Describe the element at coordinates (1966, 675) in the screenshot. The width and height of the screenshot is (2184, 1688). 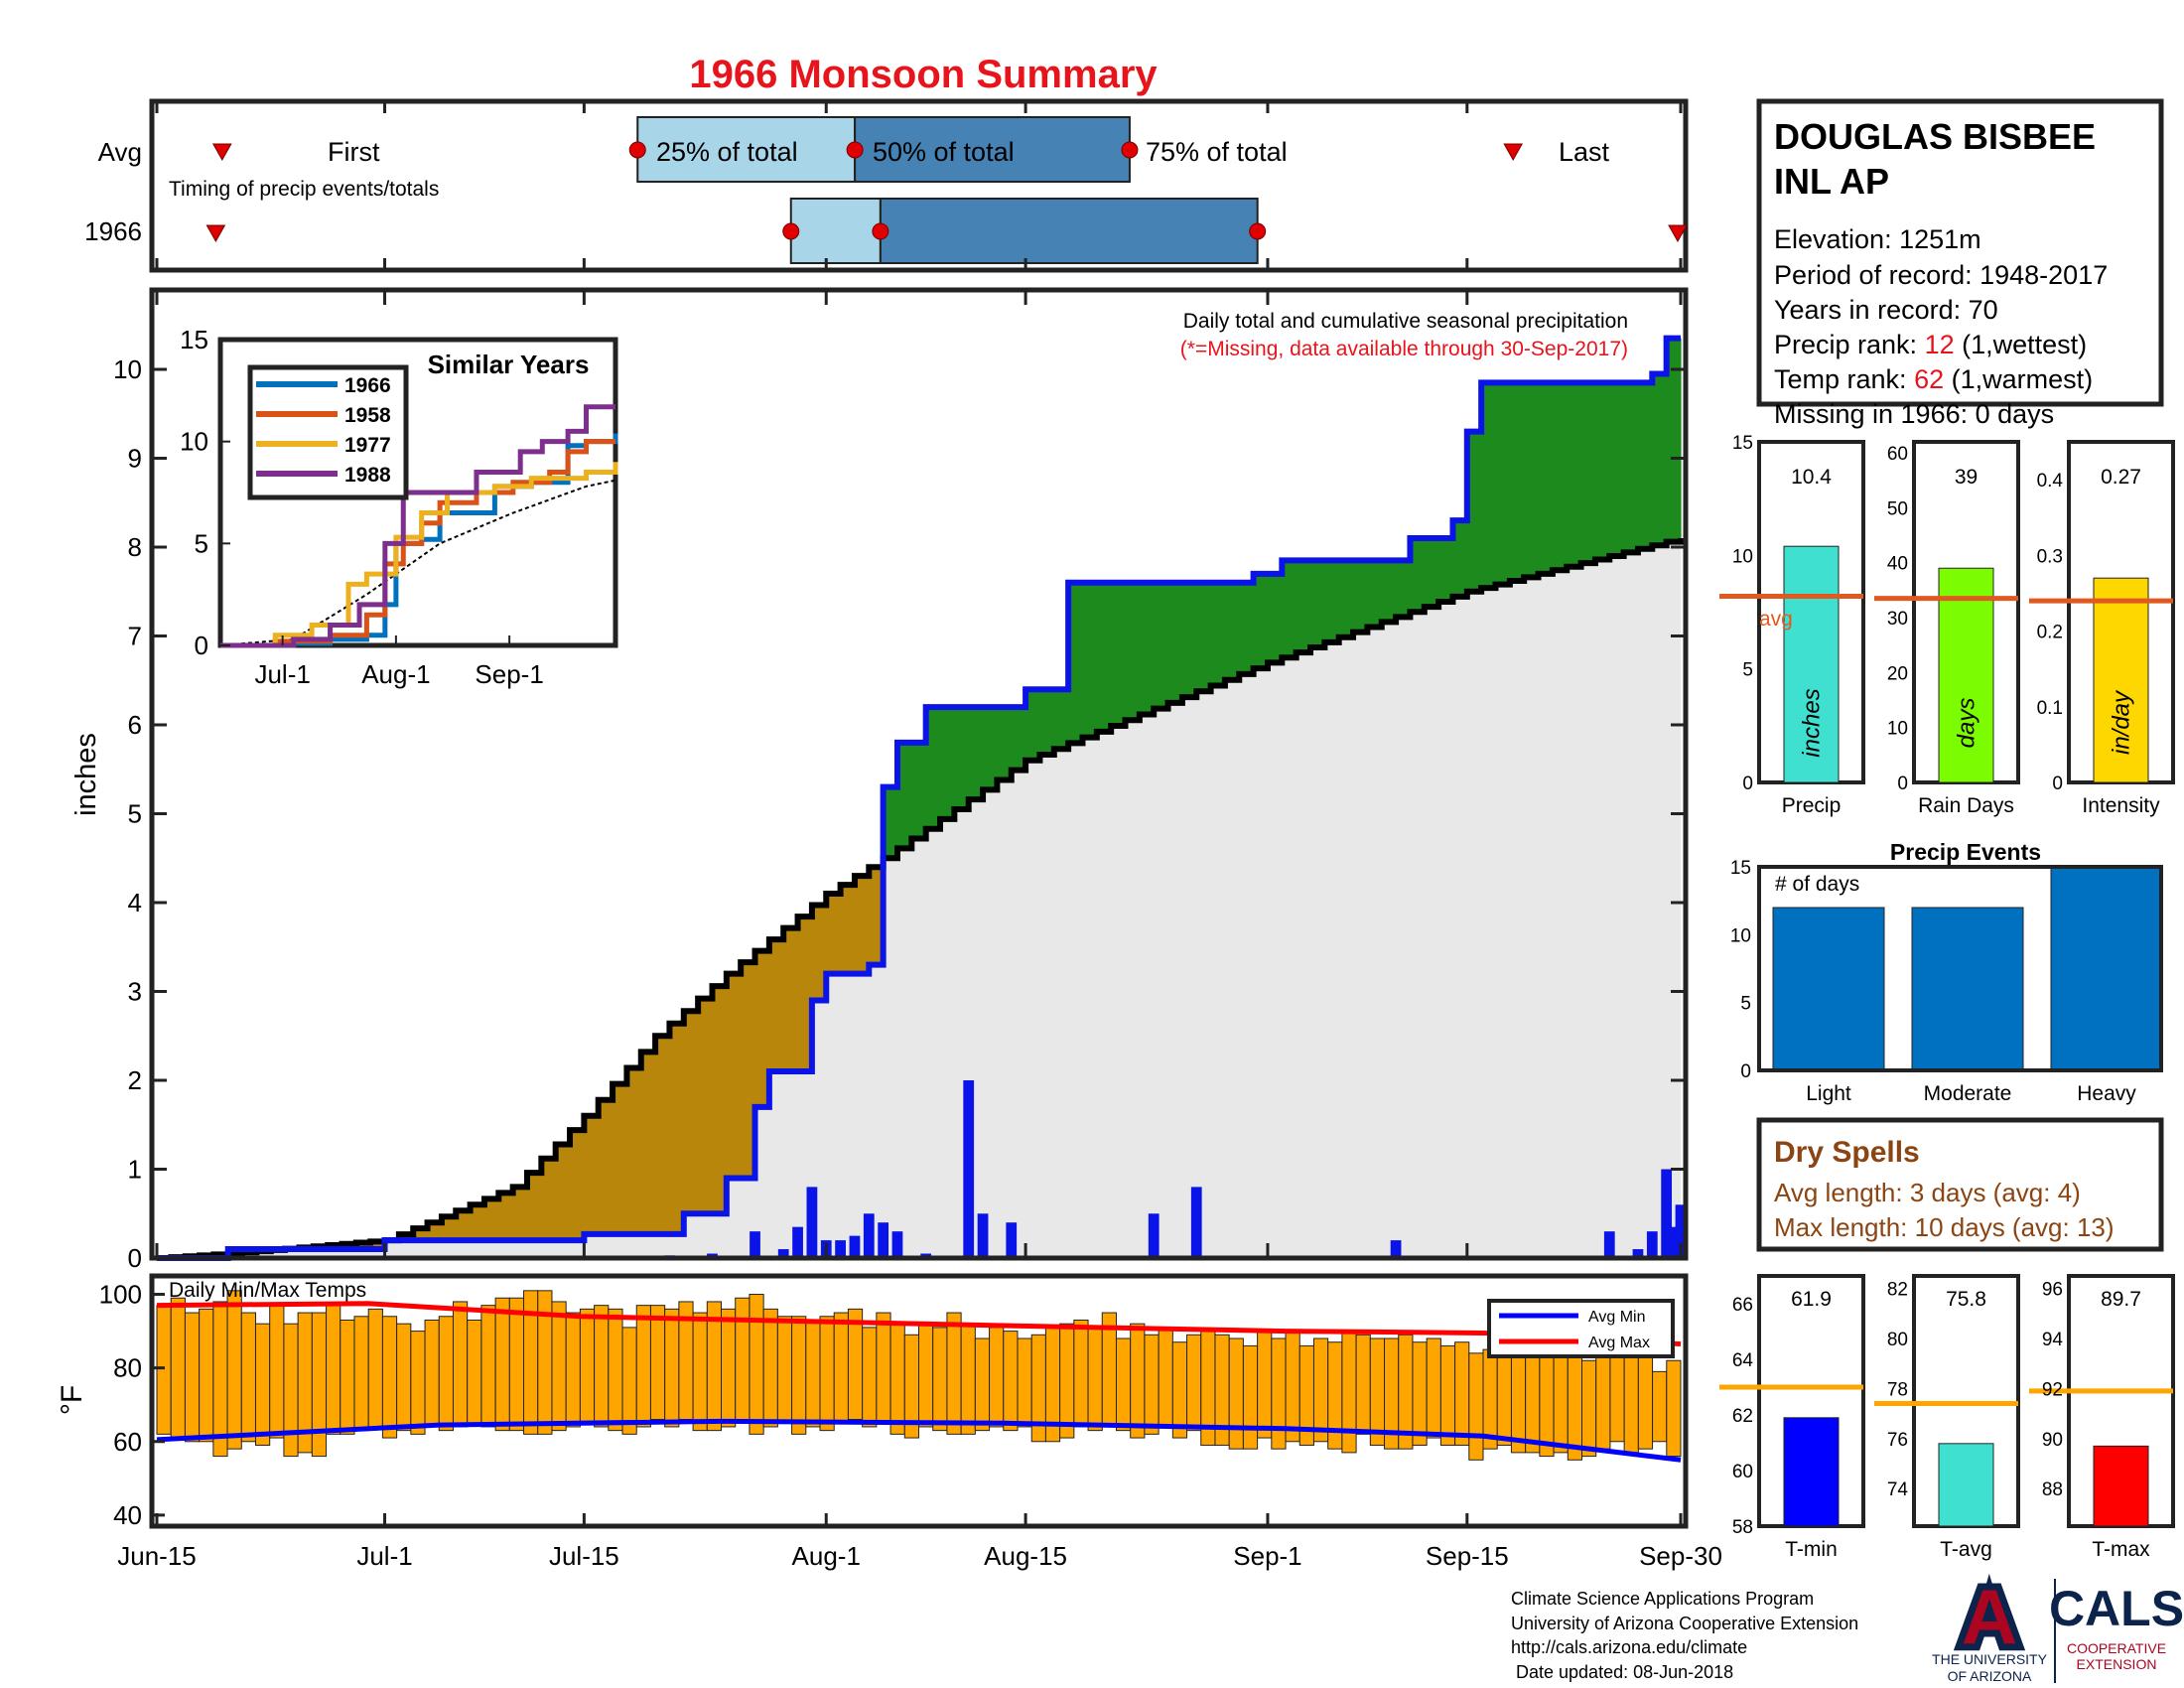
I see `days-summary-bar` at that location.